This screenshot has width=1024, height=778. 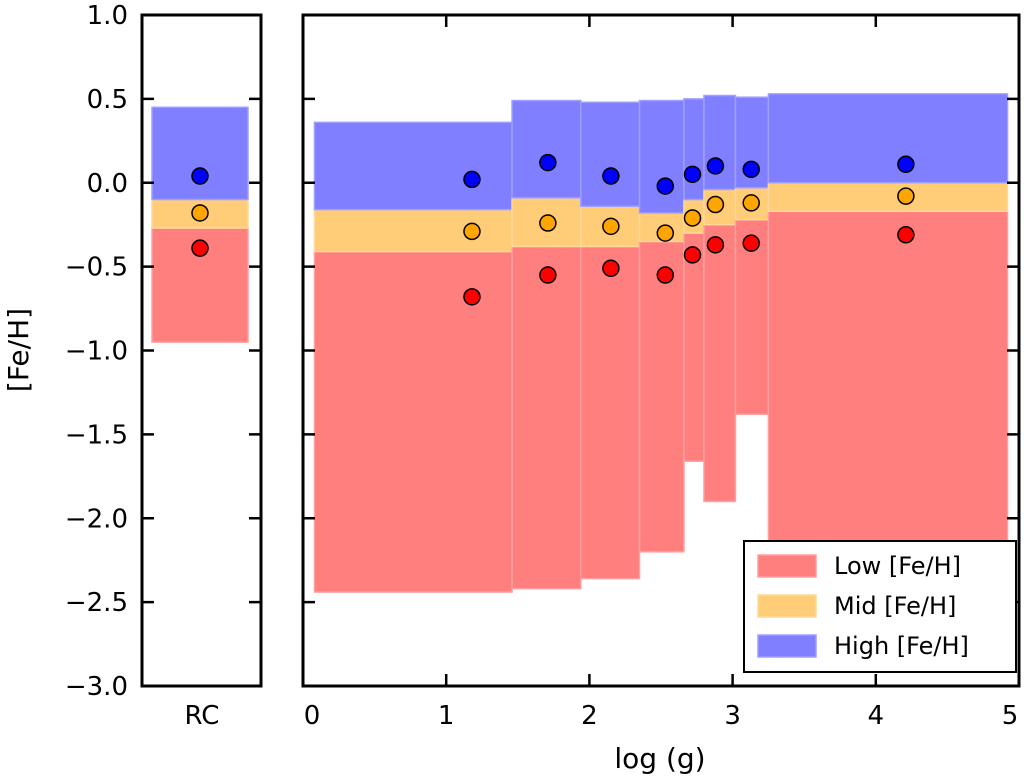 I want to click on rc-panel-frame, so click(x=201, y=350).